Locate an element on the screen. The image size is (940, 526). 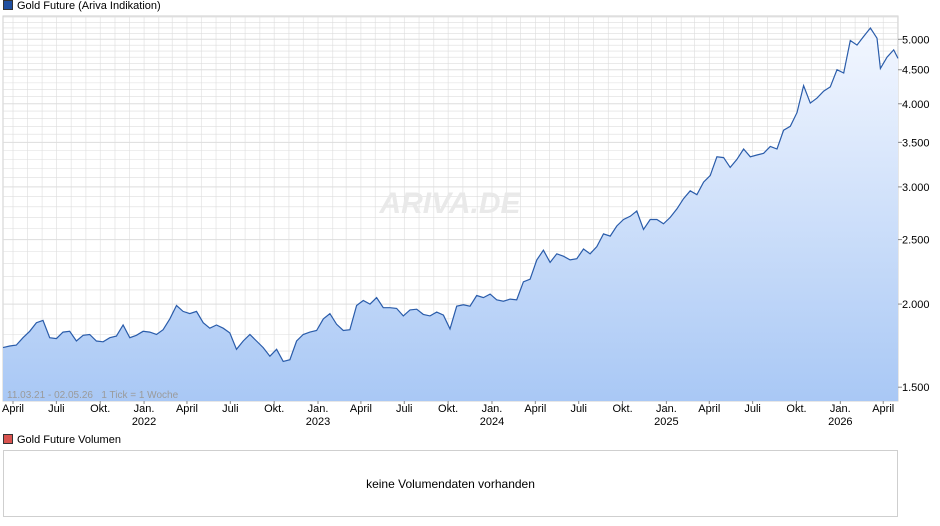
volume-legend-label: Gold Future Volumen is located at coordinates (69, 440).